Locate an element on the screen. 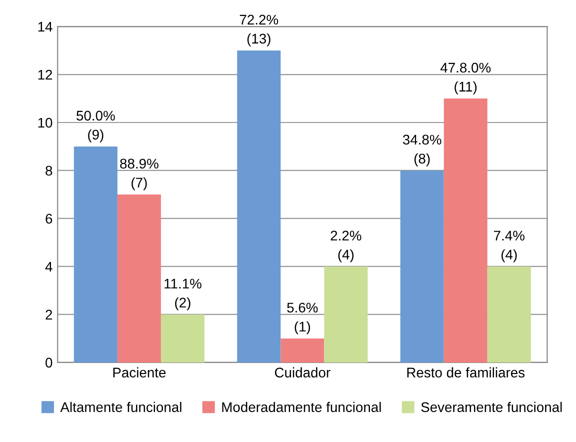 The width and height of the screenshot is (576, 442). legend-label: Moderadamente funcional is located at coordinates (301, 407).